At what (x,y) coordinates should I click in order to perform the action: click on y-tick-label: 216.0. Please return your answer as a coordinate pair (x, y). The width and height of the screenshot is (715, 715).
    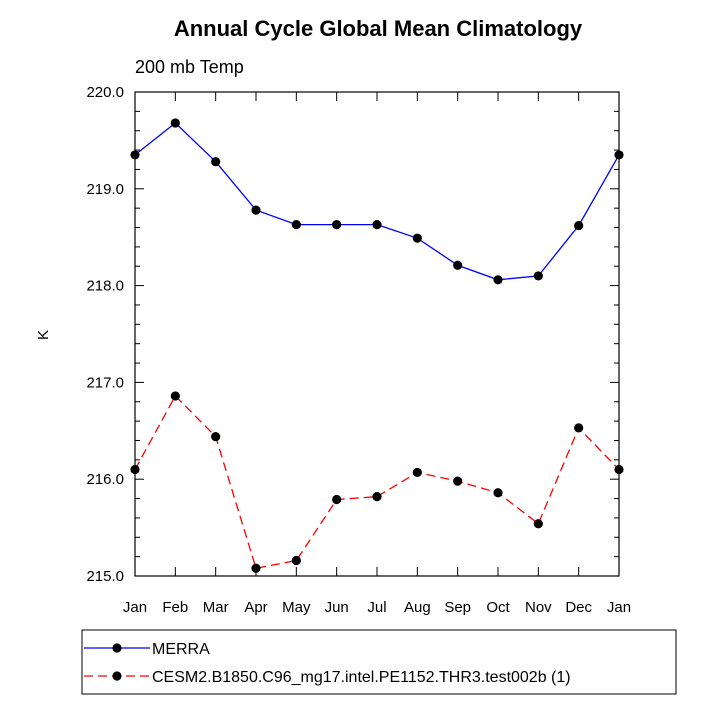
    Looking at the image, I should click on (105, 479).